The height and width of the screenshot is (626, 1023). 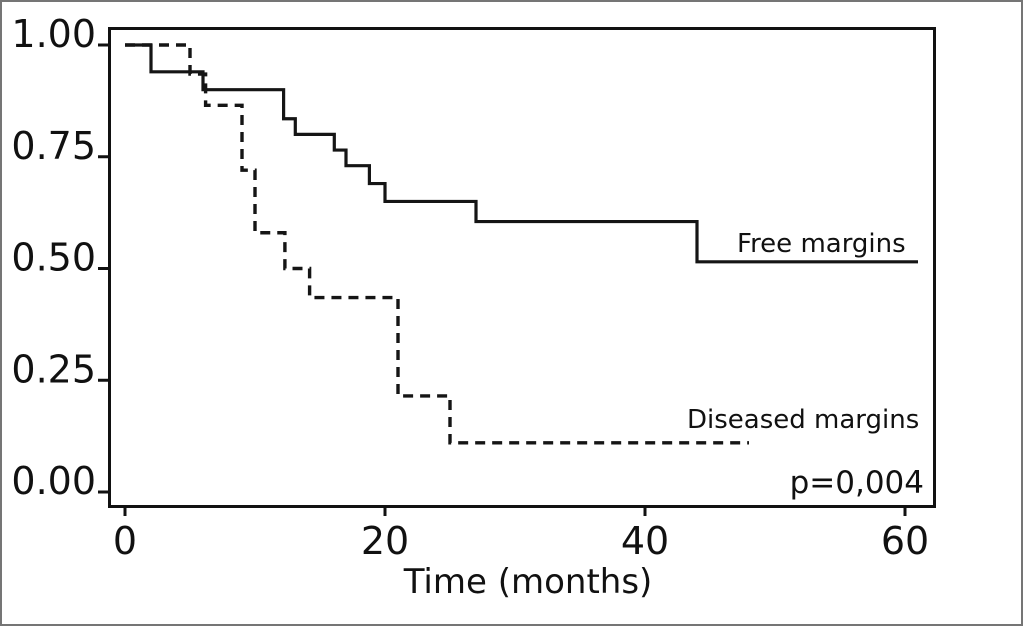 What do you see at coordinates (857, 483) in the screenshot?
I see `p-value-label: p=0,004` at bounding box center [857, 483].